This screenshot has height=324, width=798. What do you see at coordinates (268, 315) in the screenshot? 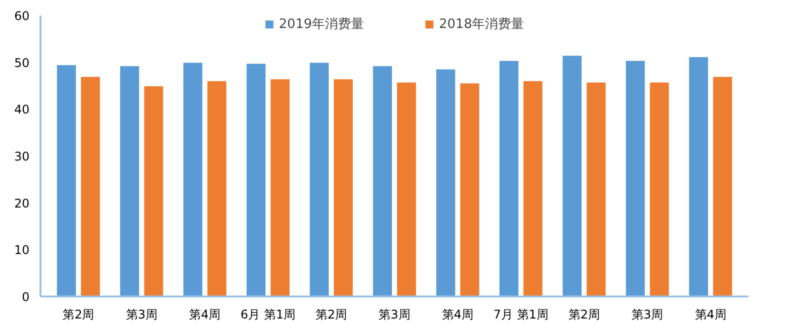
I see `x-tick-label: 6月 第1周` at bounding box center [268, 315].